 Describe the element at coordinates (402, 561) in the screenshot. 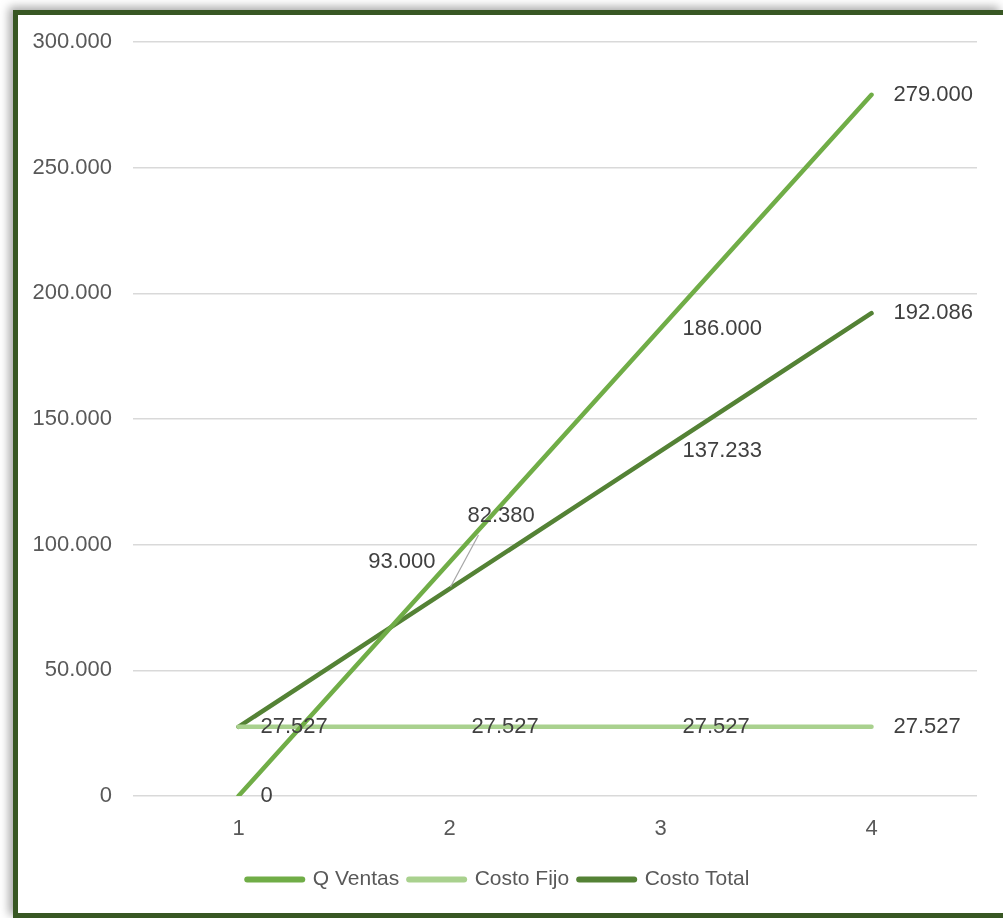

I see `data-label: 93.000` at that location.